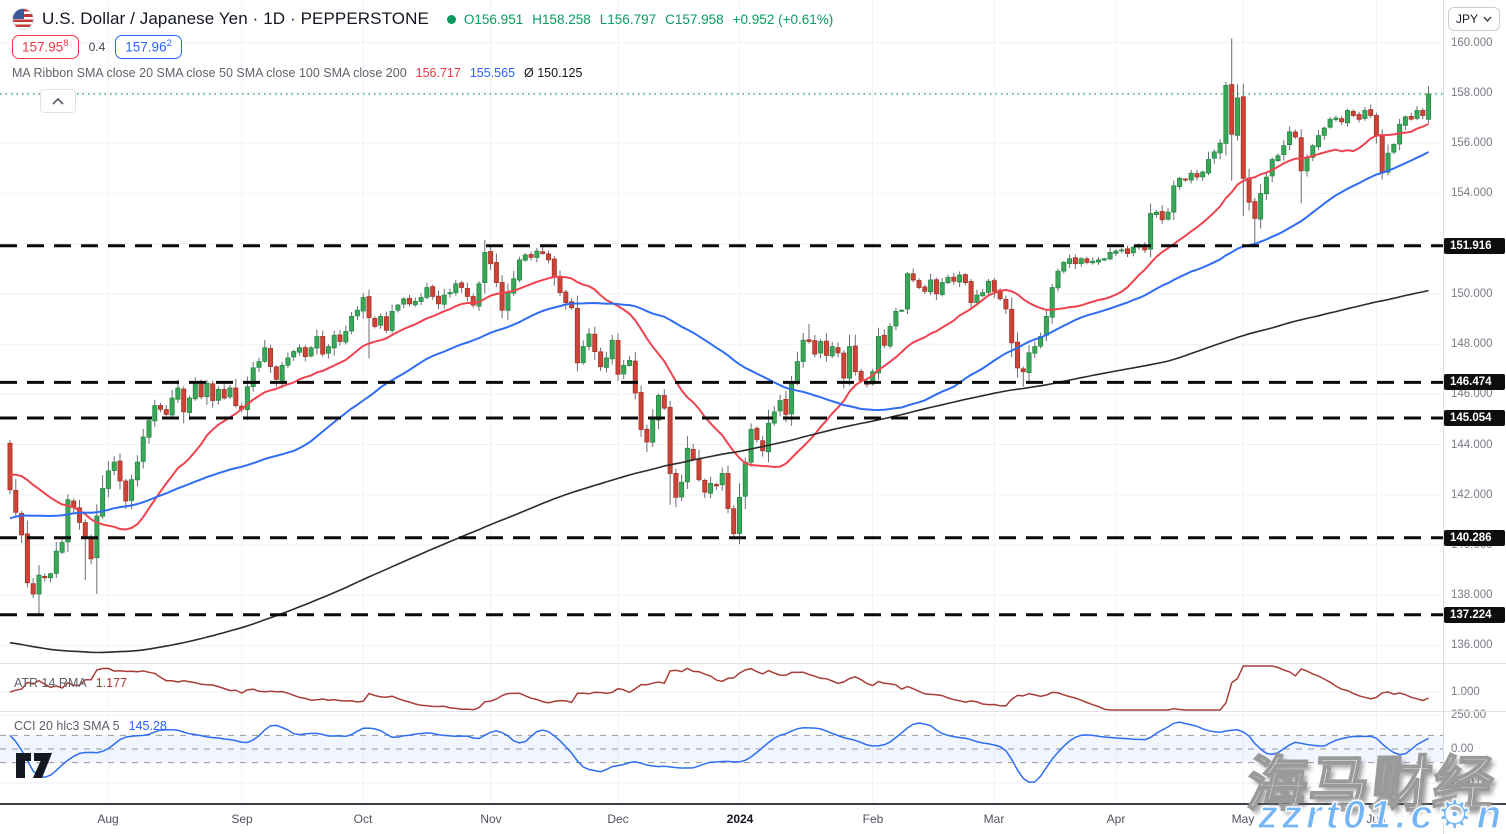 The image size is (1506, 834). I want to click on cci-label: CCI 20 hlc3 SMA 5, so click(67, 726).